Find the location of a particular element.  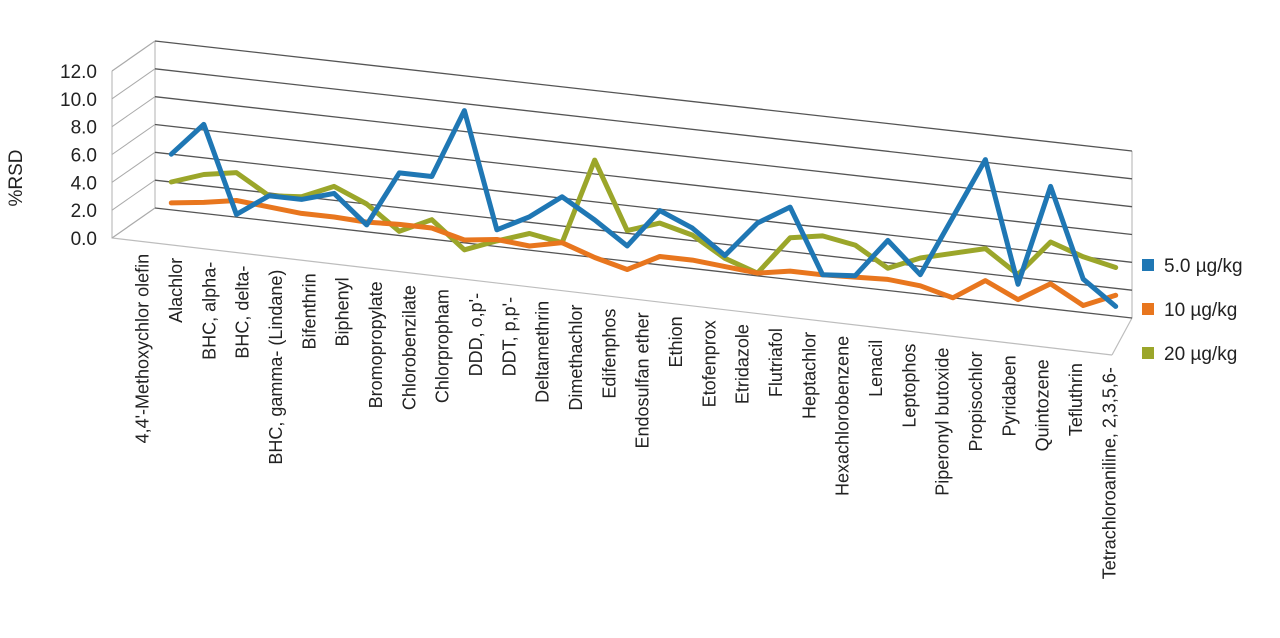

x-tick-label: Piperonyl butoxide is located at coordinates (943, 422).